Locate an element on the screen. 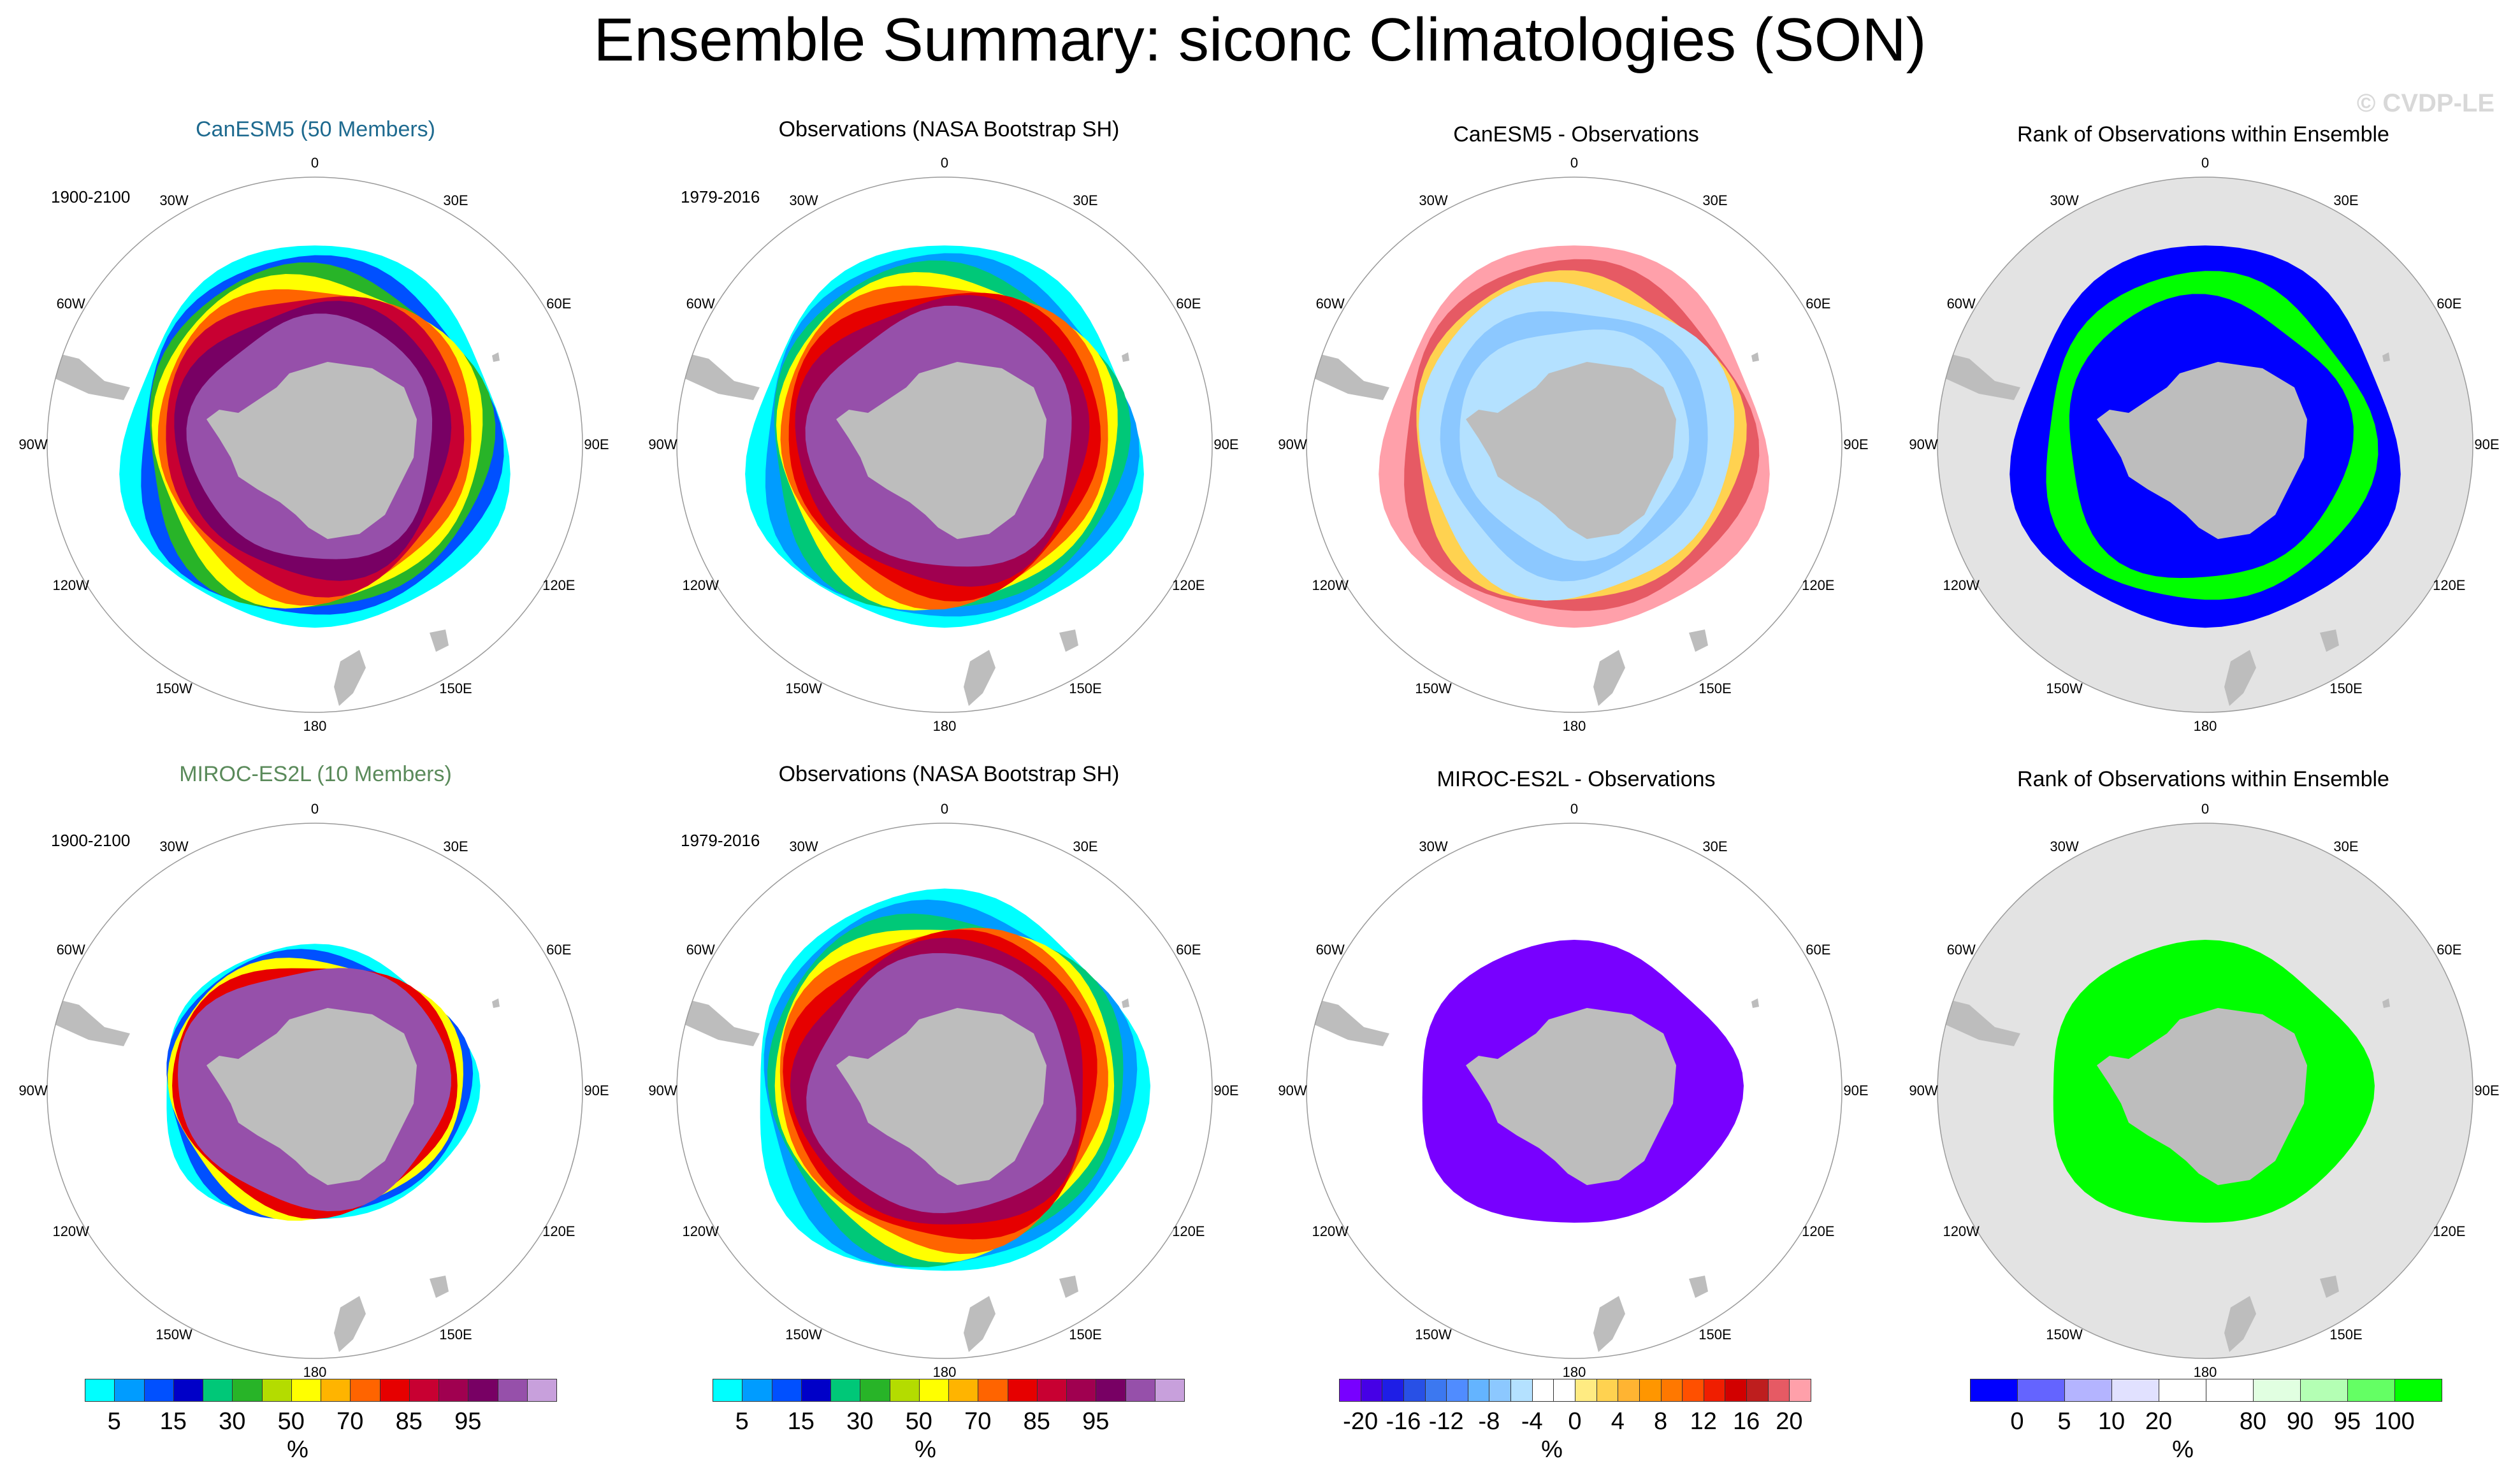  panel-title-diff-2: MIROC-ES2L - Observations is located at coordinates (1576, 779).